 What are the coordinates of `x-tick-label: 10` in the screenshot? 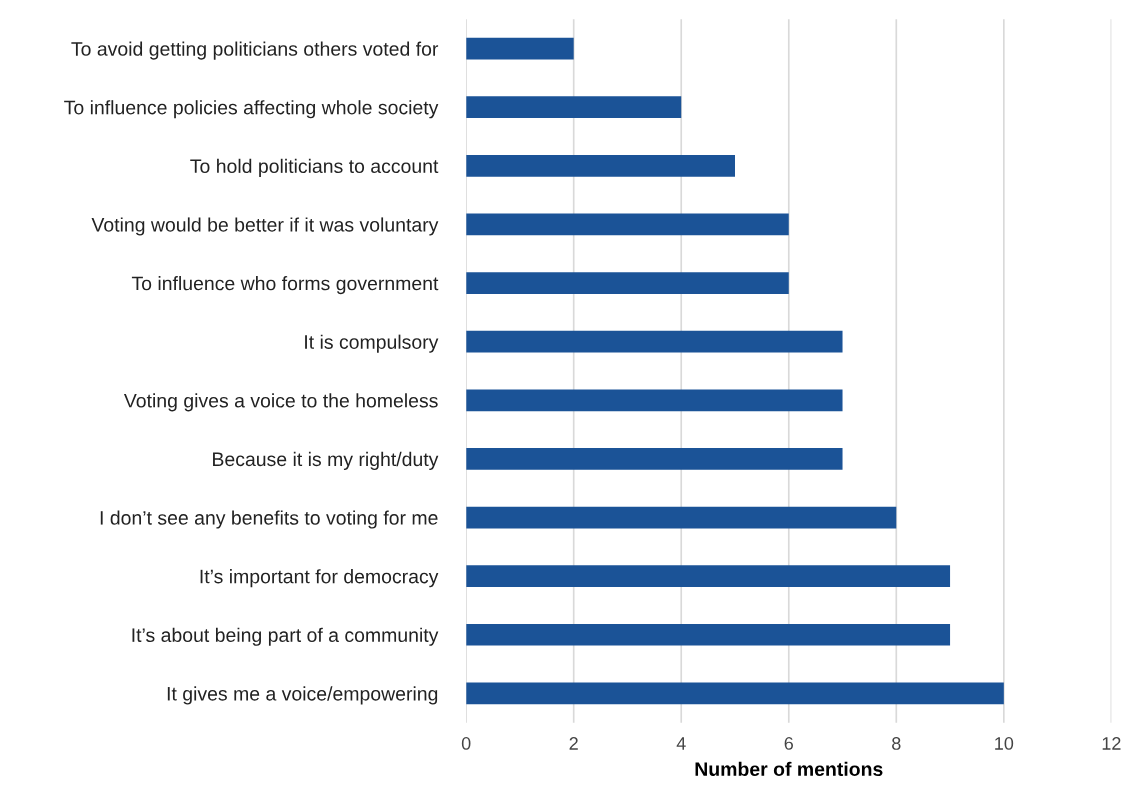 It's located at (1004, 743).